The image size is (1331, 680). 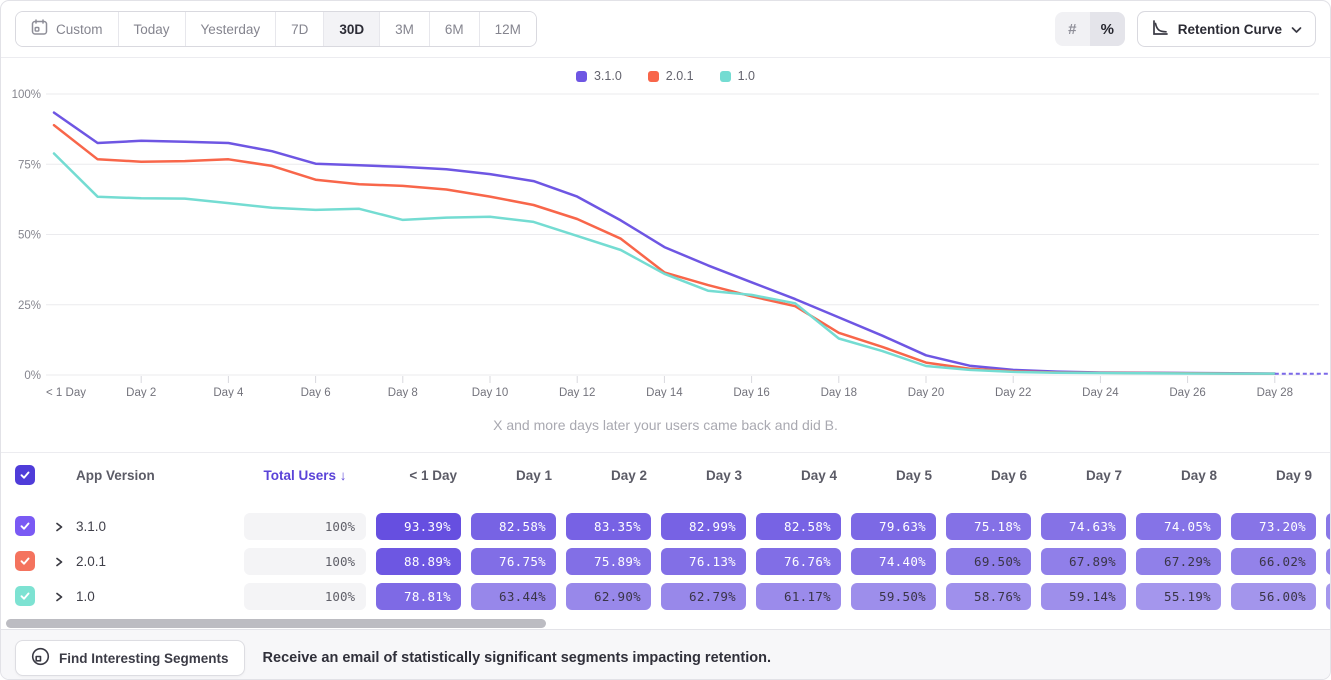 What do you see at coordinates (988, 561) in the screenshot?
I see `retention-cell: 69.50%` at bounding box center [988, 561].